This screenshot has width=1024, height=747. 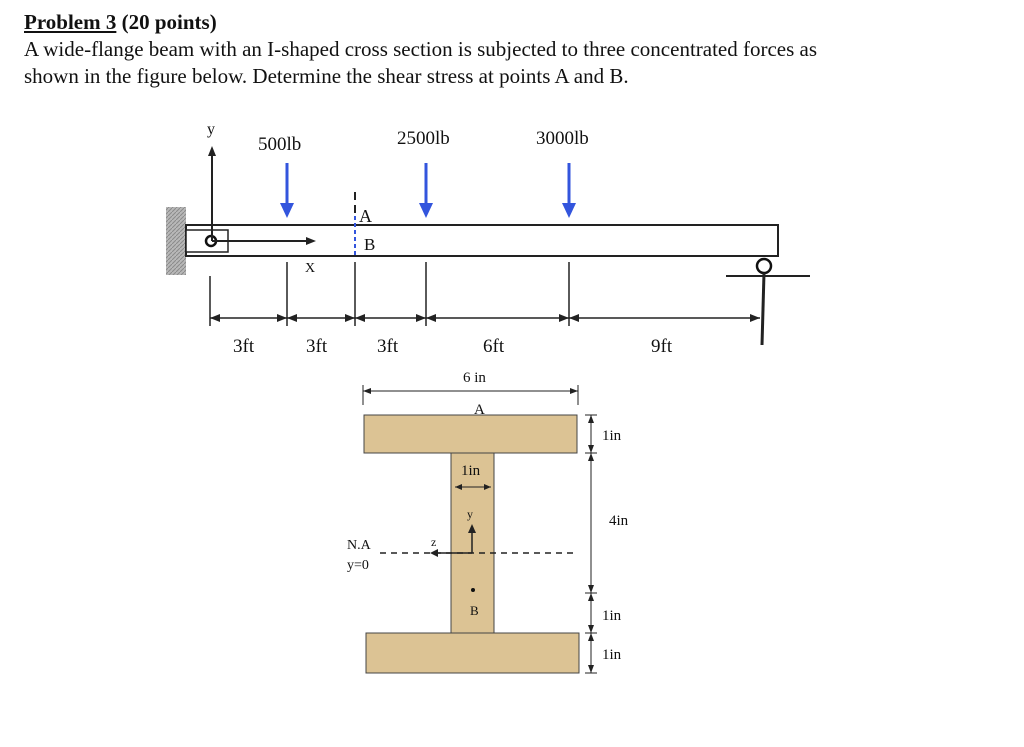 What do you see at coordinates (264, 241) in the screenshot?
I see `x-axis` at bounding box center [264, 241].